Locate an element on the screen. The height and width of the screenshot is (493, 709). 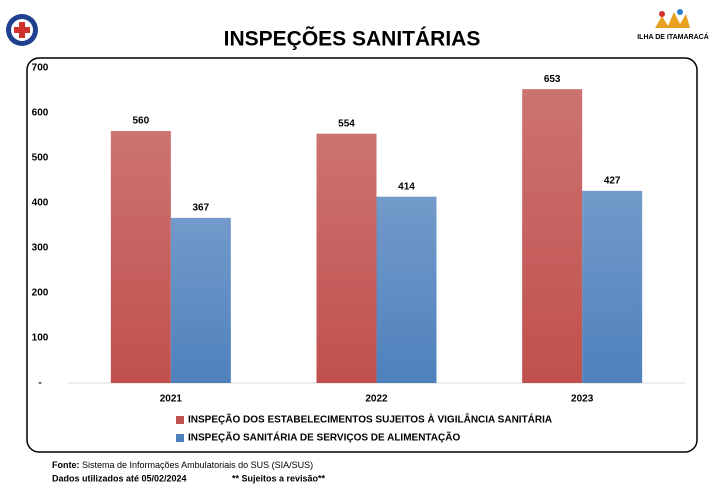
y-tick-label: 200 is located at coordinates (40, 293).